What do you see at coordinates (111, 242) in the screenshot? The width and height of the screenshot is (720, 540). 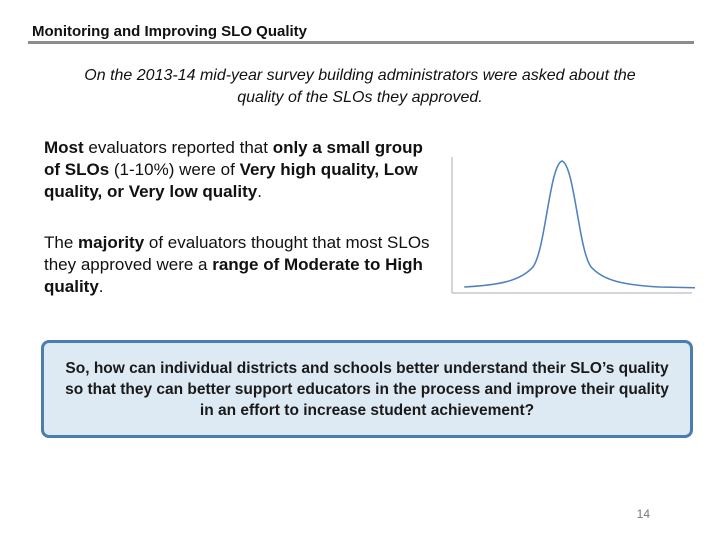 I see `bold-run: majority` at bounding box center [111, 242].